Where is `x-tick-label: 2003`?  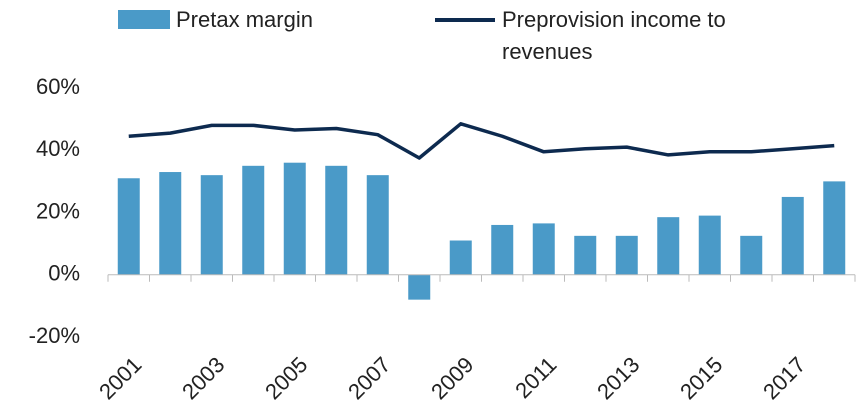
x-tick-label: 2003 is located at coordinates (203, 378).